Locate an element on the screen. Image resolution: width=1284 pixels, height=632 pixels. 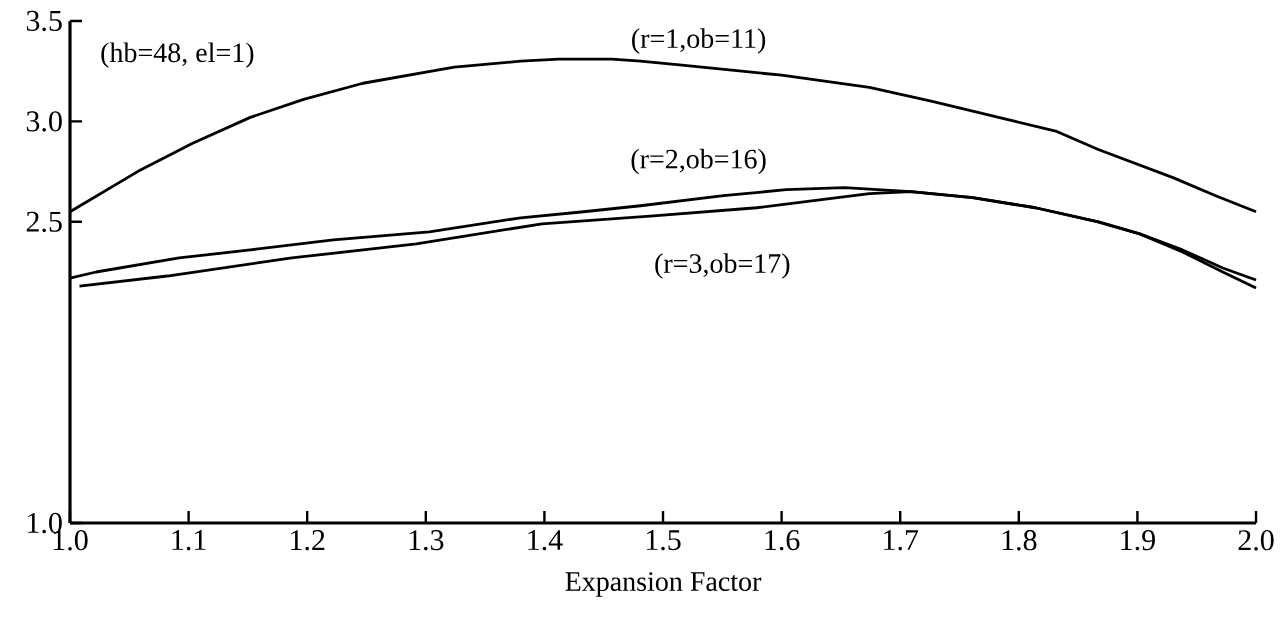
x-tick-label: 1.7 is located at coordinates (901, 540).